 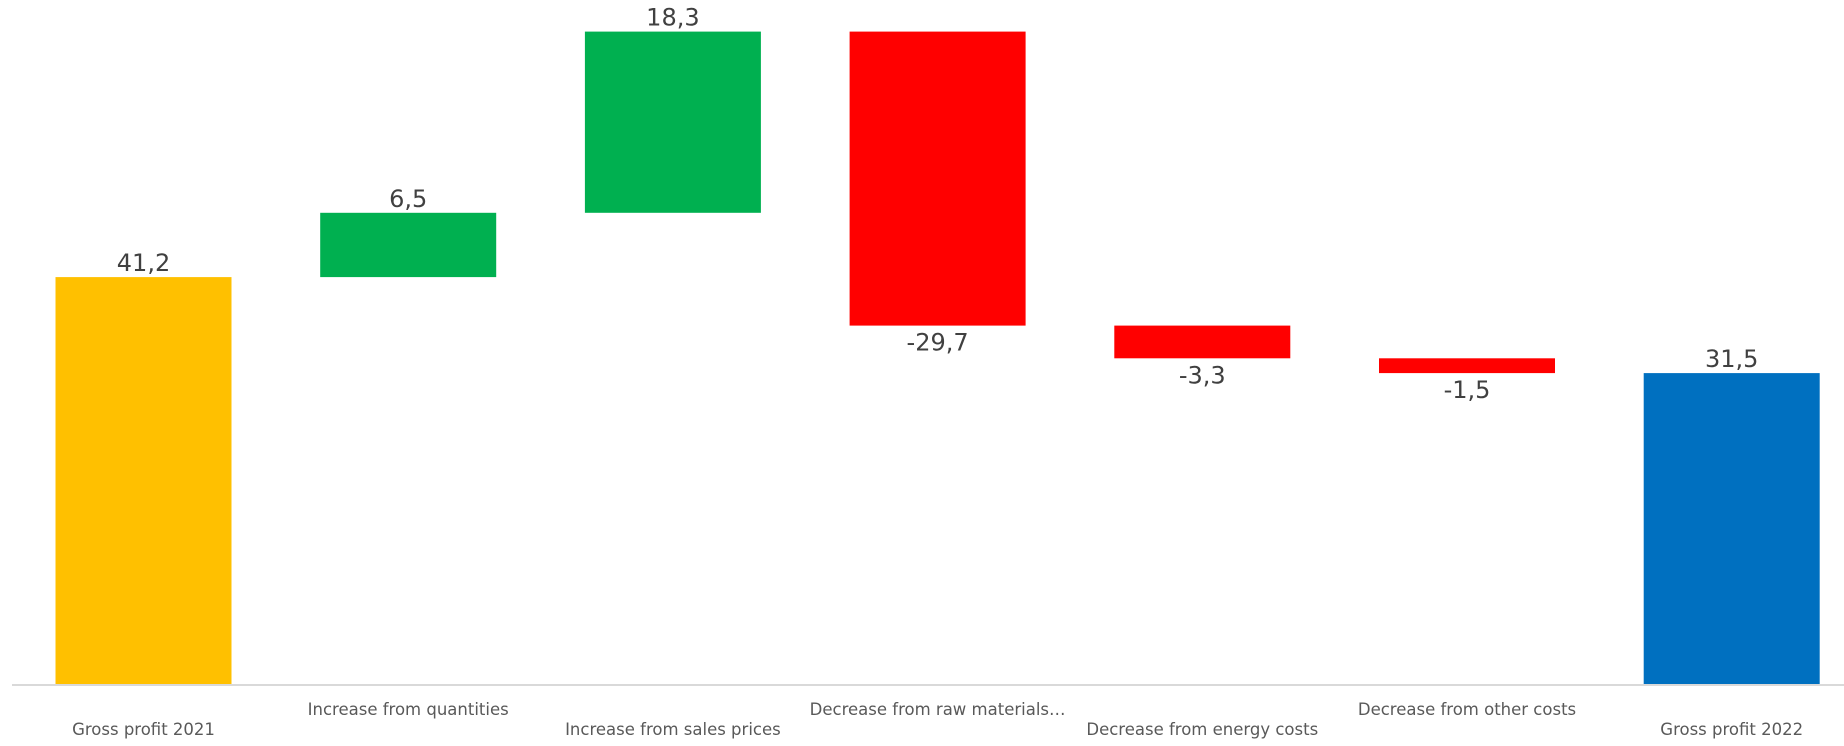 What do you see at coordinates (143, 263) in the screenshot?
I see `value-label-1: 41,2` at bounding box center [143, 263].